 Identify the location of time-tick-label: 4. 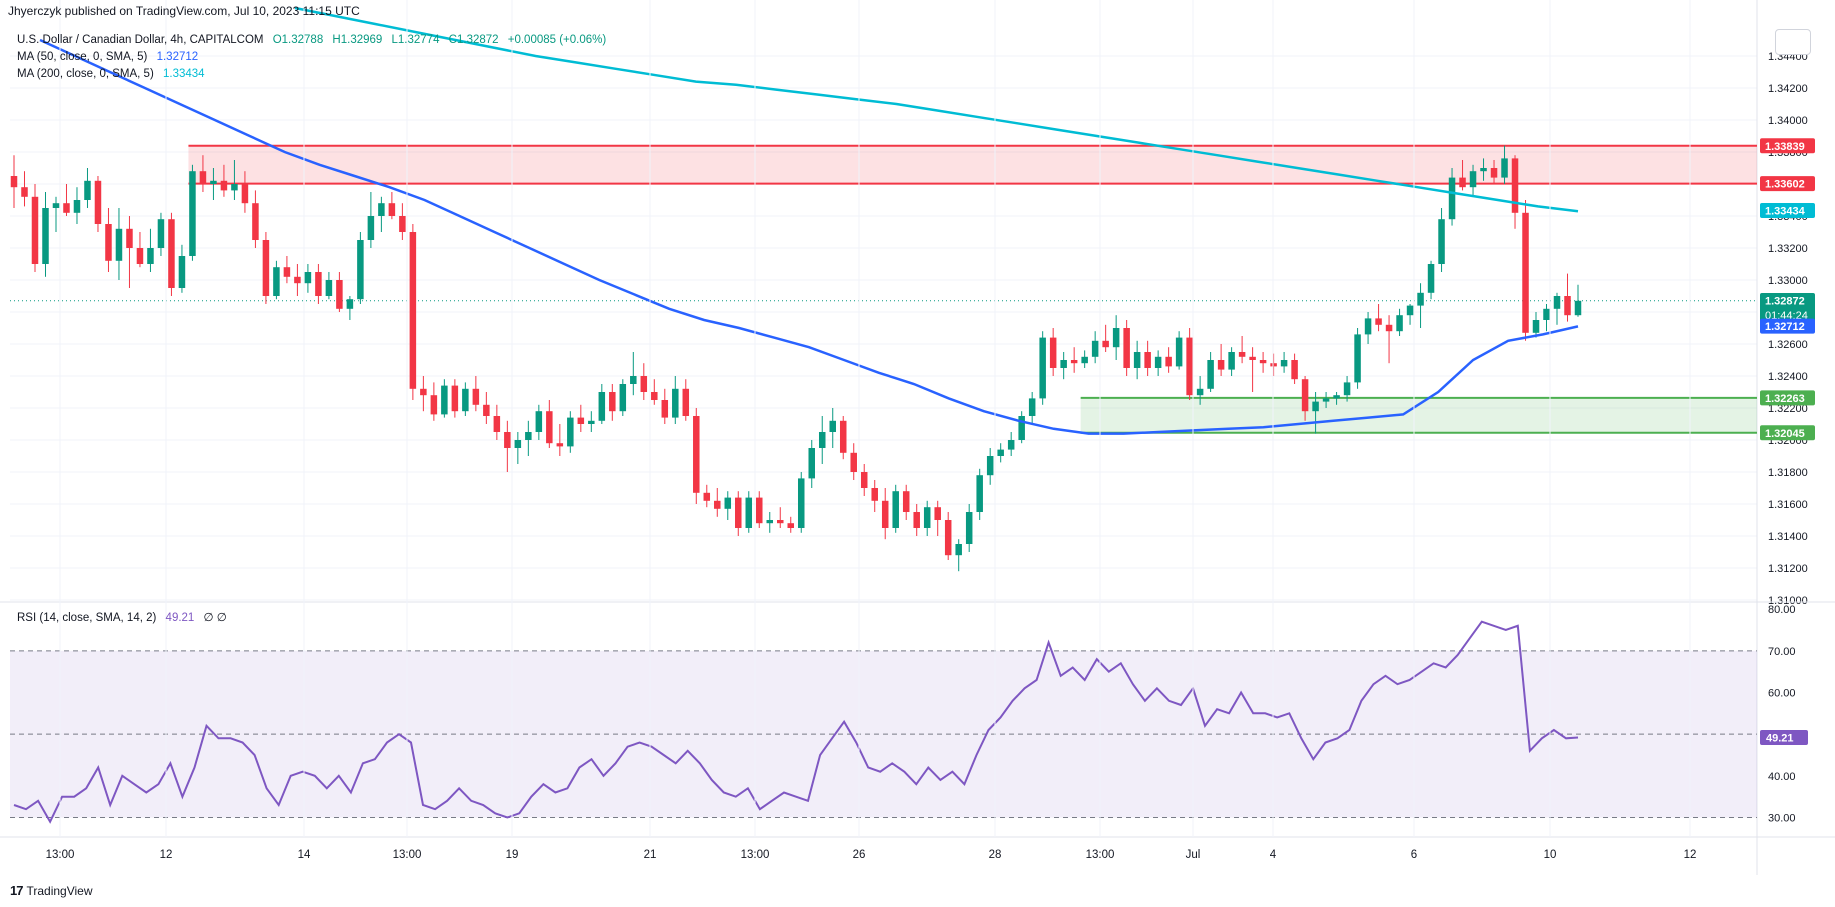
(1273, 855).